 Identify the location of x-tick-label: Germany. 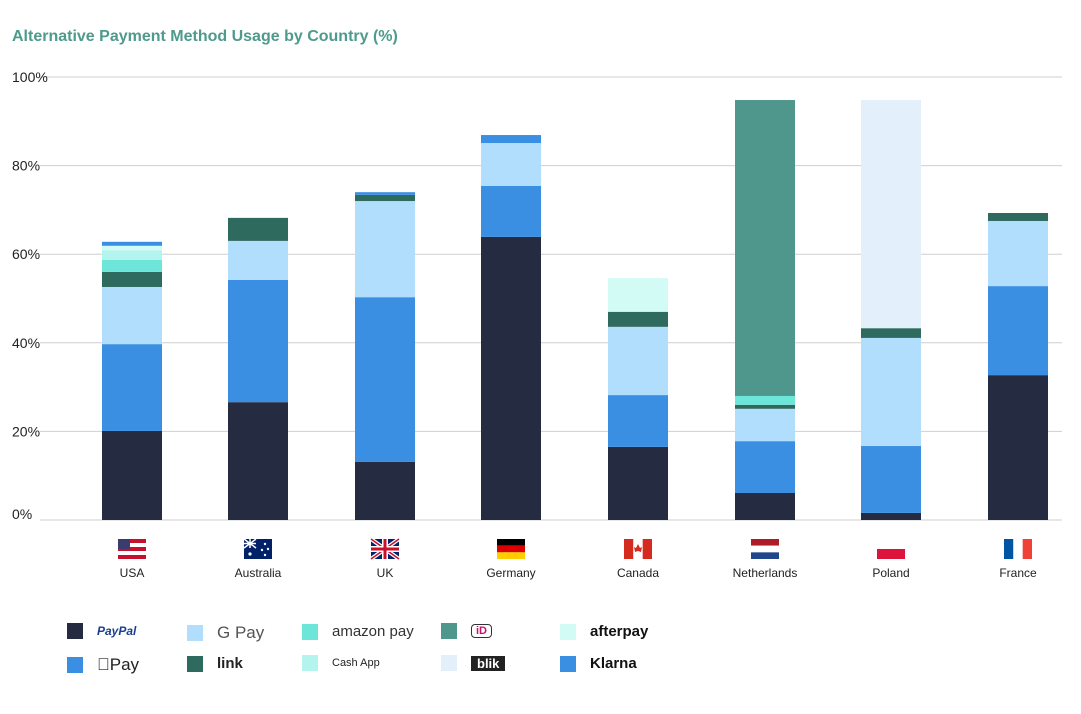
(510, 573).